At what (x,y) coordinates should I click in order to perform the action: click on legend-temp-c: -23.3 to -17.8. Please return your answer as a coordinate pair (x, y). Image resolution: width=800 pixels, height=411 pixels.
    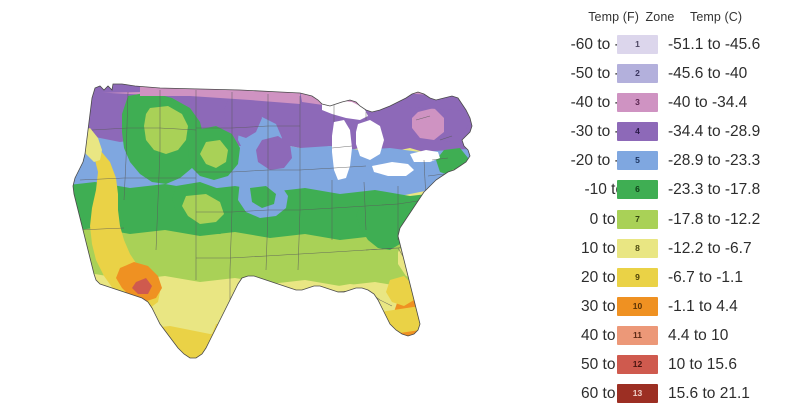
    Looking at the image, I should click on (714, 190).